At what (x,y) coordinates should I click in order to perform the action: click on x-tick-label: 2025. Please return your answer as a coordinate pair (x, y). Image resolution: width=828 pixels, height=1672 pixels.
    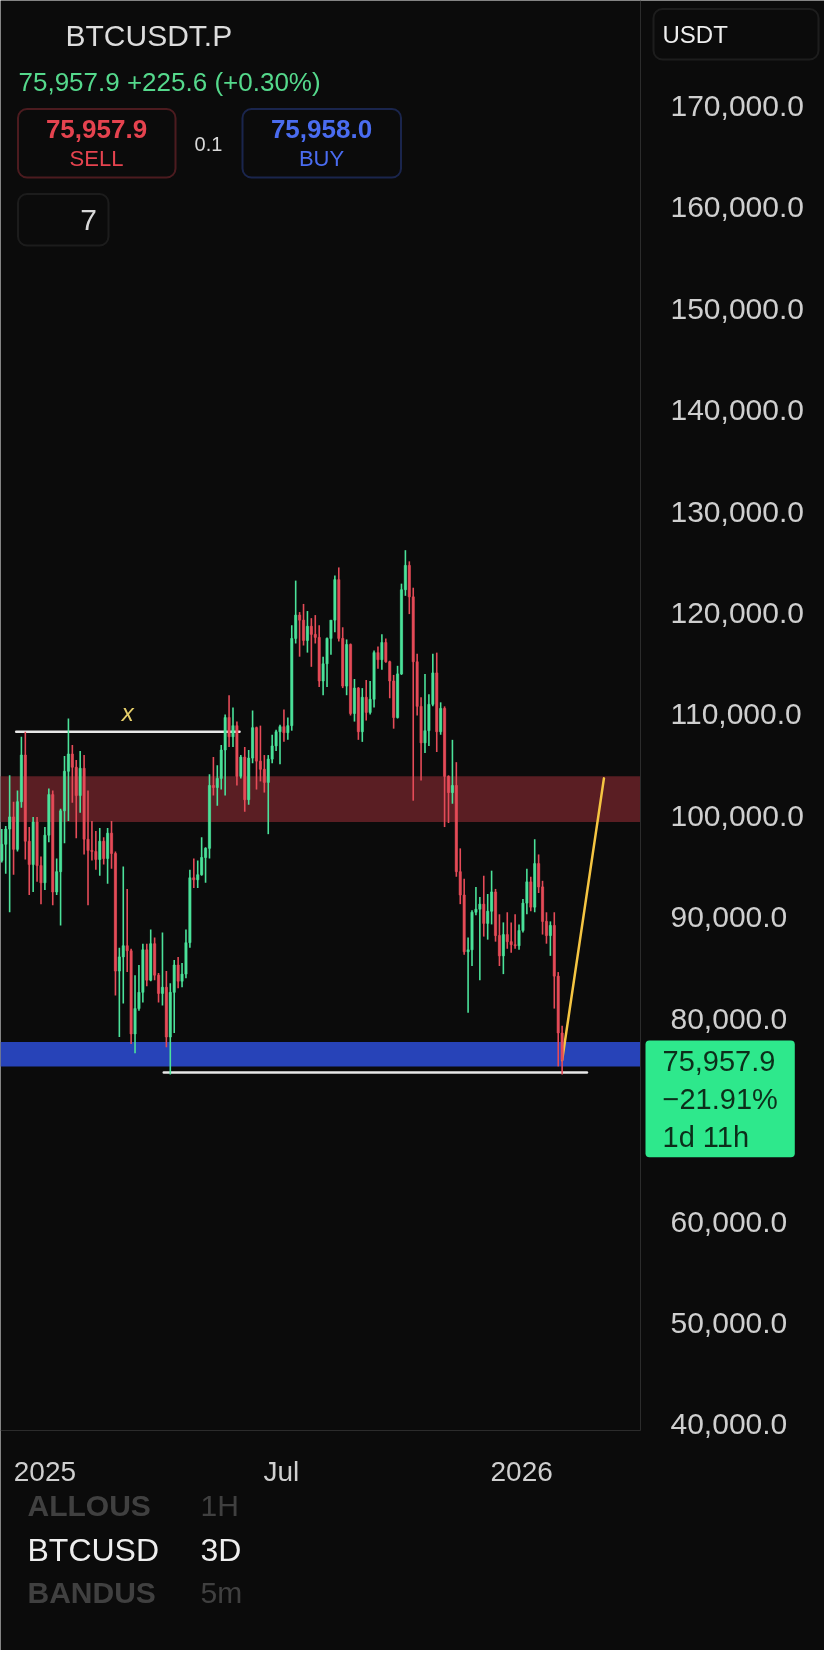
    Looking at the image, I should click on (45, 1471).